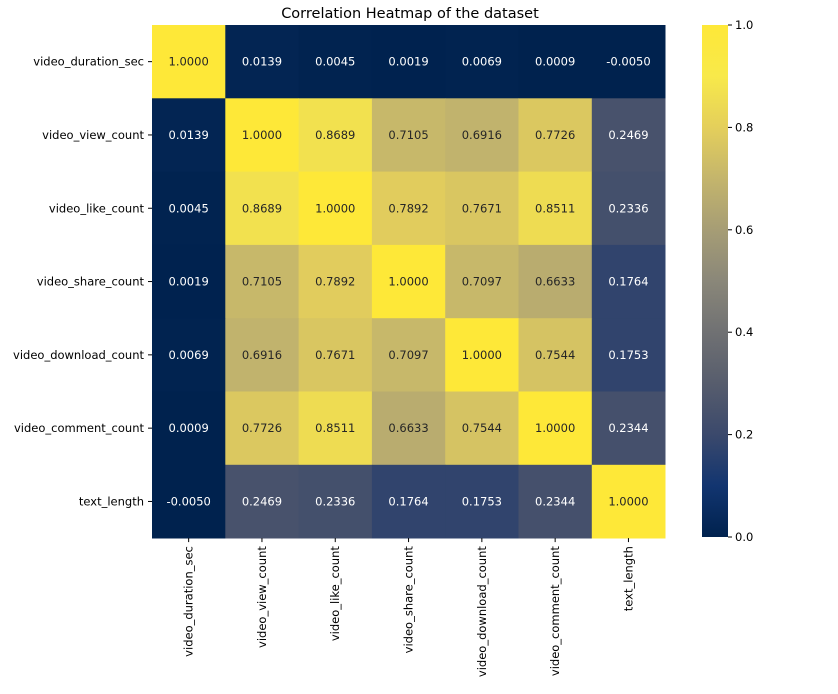 The width and height of the screenshot is (838, 694). What do you see at coordinates (555, 611) in the screenshot?
I see `column-tick-label: video_comment_count` at bounding box center [555, 611].